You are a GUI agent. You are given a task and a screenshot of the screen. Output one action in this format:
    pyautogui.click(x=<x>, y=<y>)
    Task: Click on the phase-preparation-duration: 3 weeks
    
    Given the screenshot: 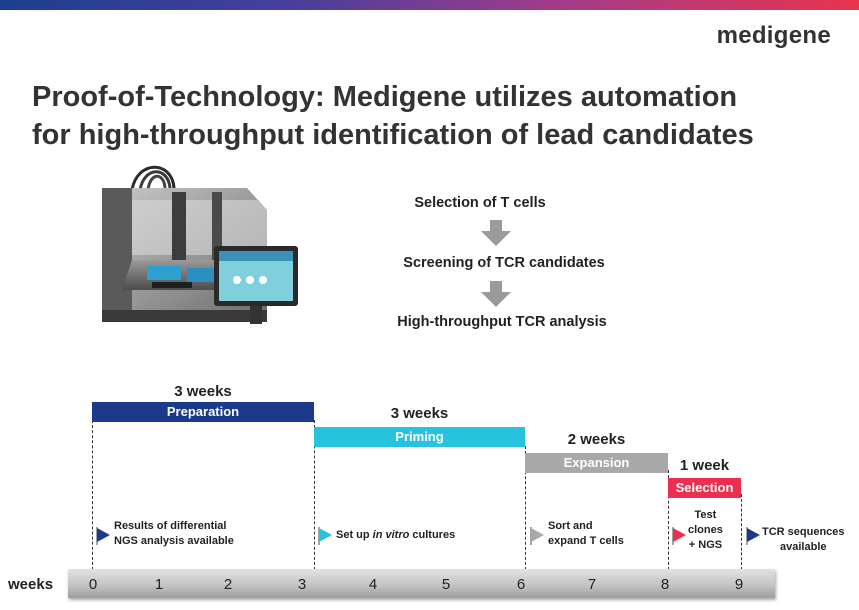 What is the action you would take?
    pyautogui.click(x=203, y=391)
    